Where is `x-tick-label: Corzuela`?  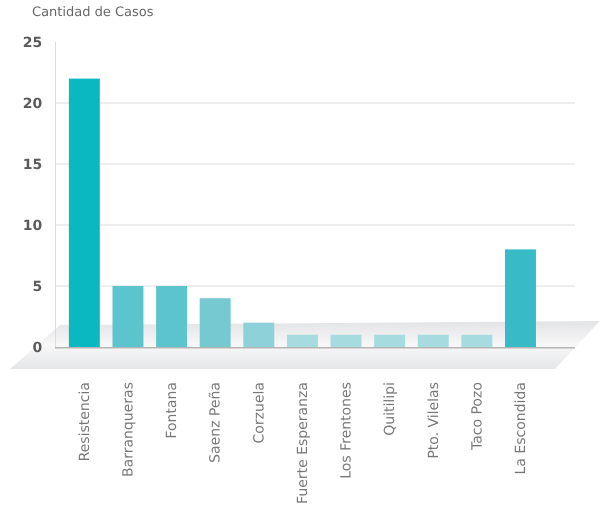
x-tick-label: Corzuela is located at coordinates (259, 413).